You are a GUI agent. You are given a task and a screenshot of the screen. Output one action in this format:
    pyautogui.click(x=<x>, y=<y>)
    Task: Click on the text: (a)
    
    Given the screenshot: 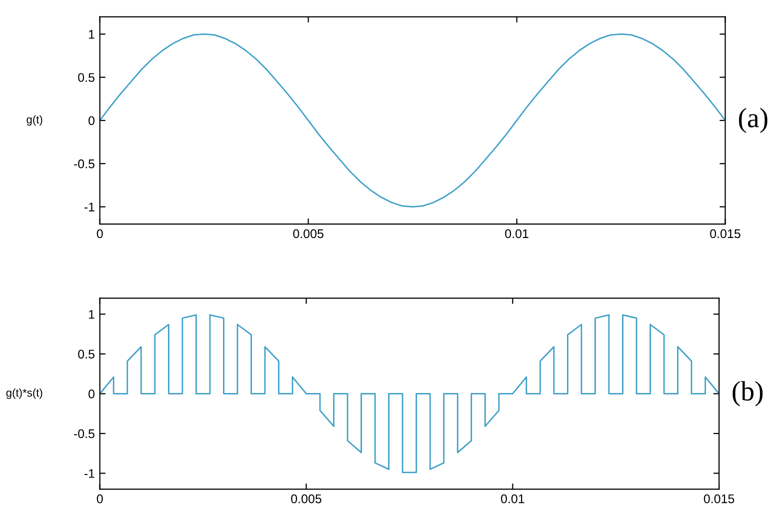 What is the action you would take?
    pyautogui.click(x=753, y=121)
    